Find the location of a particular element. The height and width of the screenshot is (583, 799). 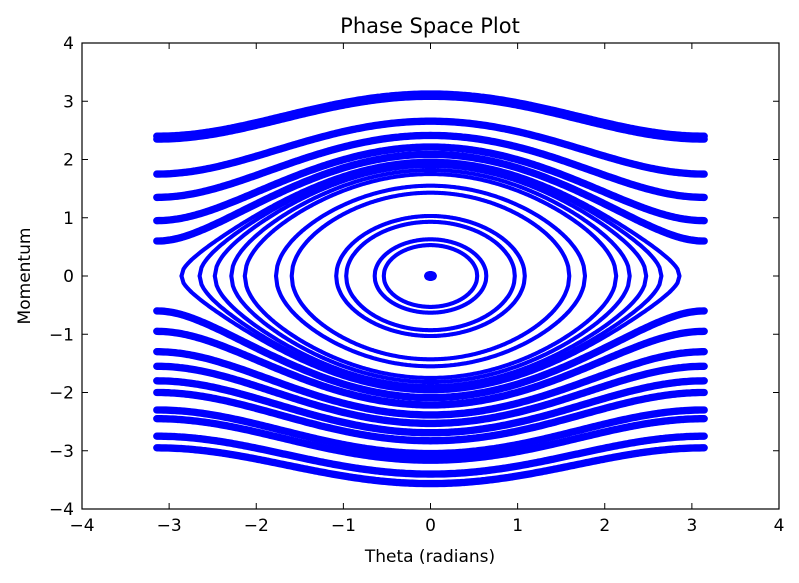

x-tick-label: 1 is located at coordinates (517, 526).